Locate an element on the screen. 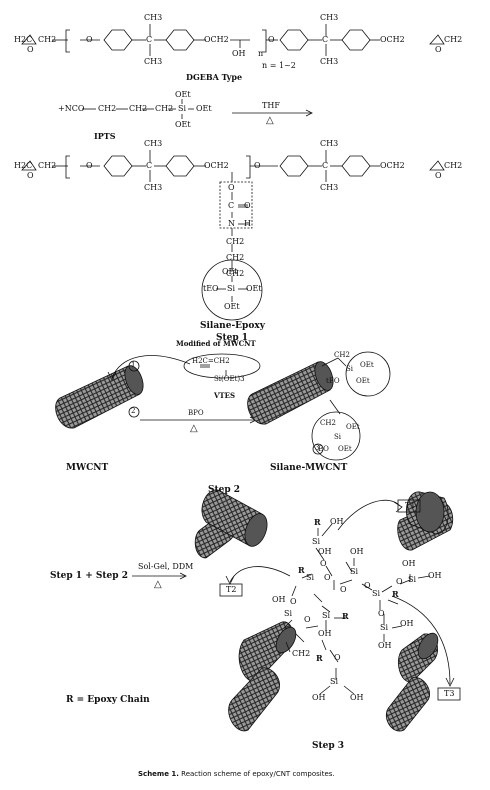 The height and width of the screenshot is (790, 490). label-ch2-4a: CH2 is located at coordinates (235, 241).